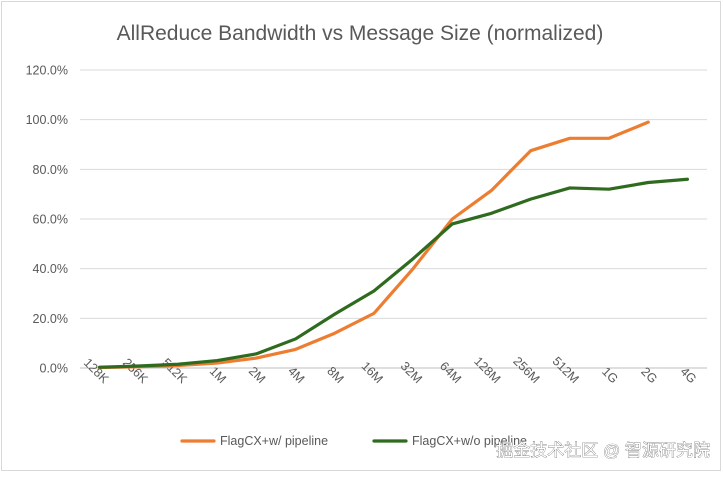  What do you see at coordinates (411, 372) in the screenshot?
I see `x-tick-label: 32M` at bounding box center [411, 372].